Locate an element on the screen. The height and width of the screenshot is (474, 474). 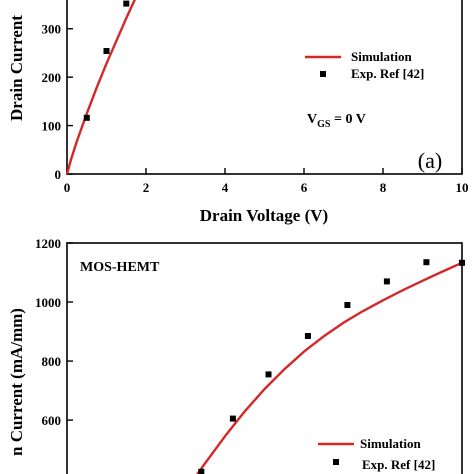
panel-a-label: (a) is located at coordinates (430, 160).